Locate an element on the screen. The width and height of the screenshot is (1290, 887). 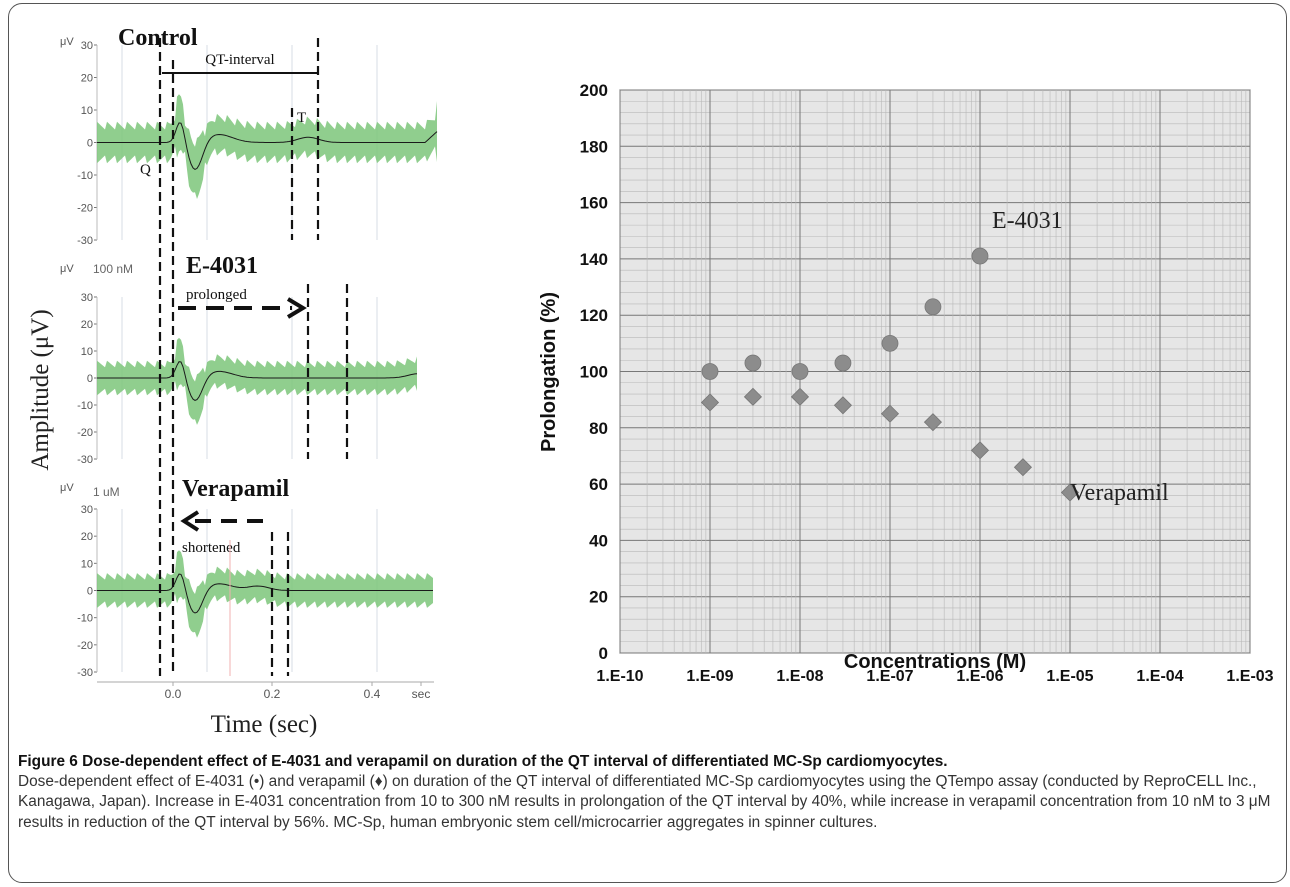
trace-x-axis: 0.0 0.2 0.4 sec is located at coordinates (265, 691).